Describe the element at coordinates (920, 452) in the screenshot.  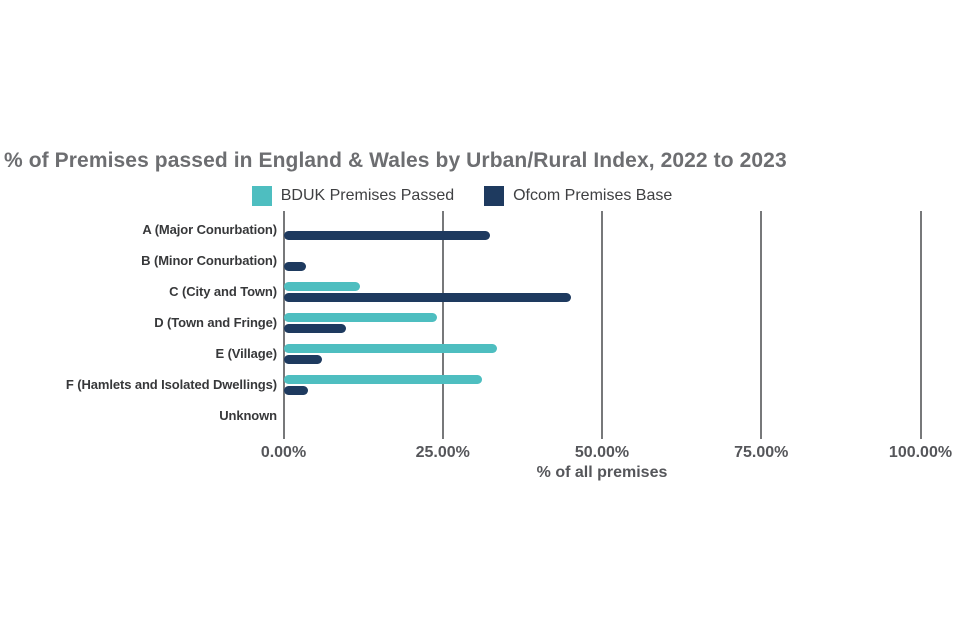
I see `x-tick-label: 100.00%` at that location.